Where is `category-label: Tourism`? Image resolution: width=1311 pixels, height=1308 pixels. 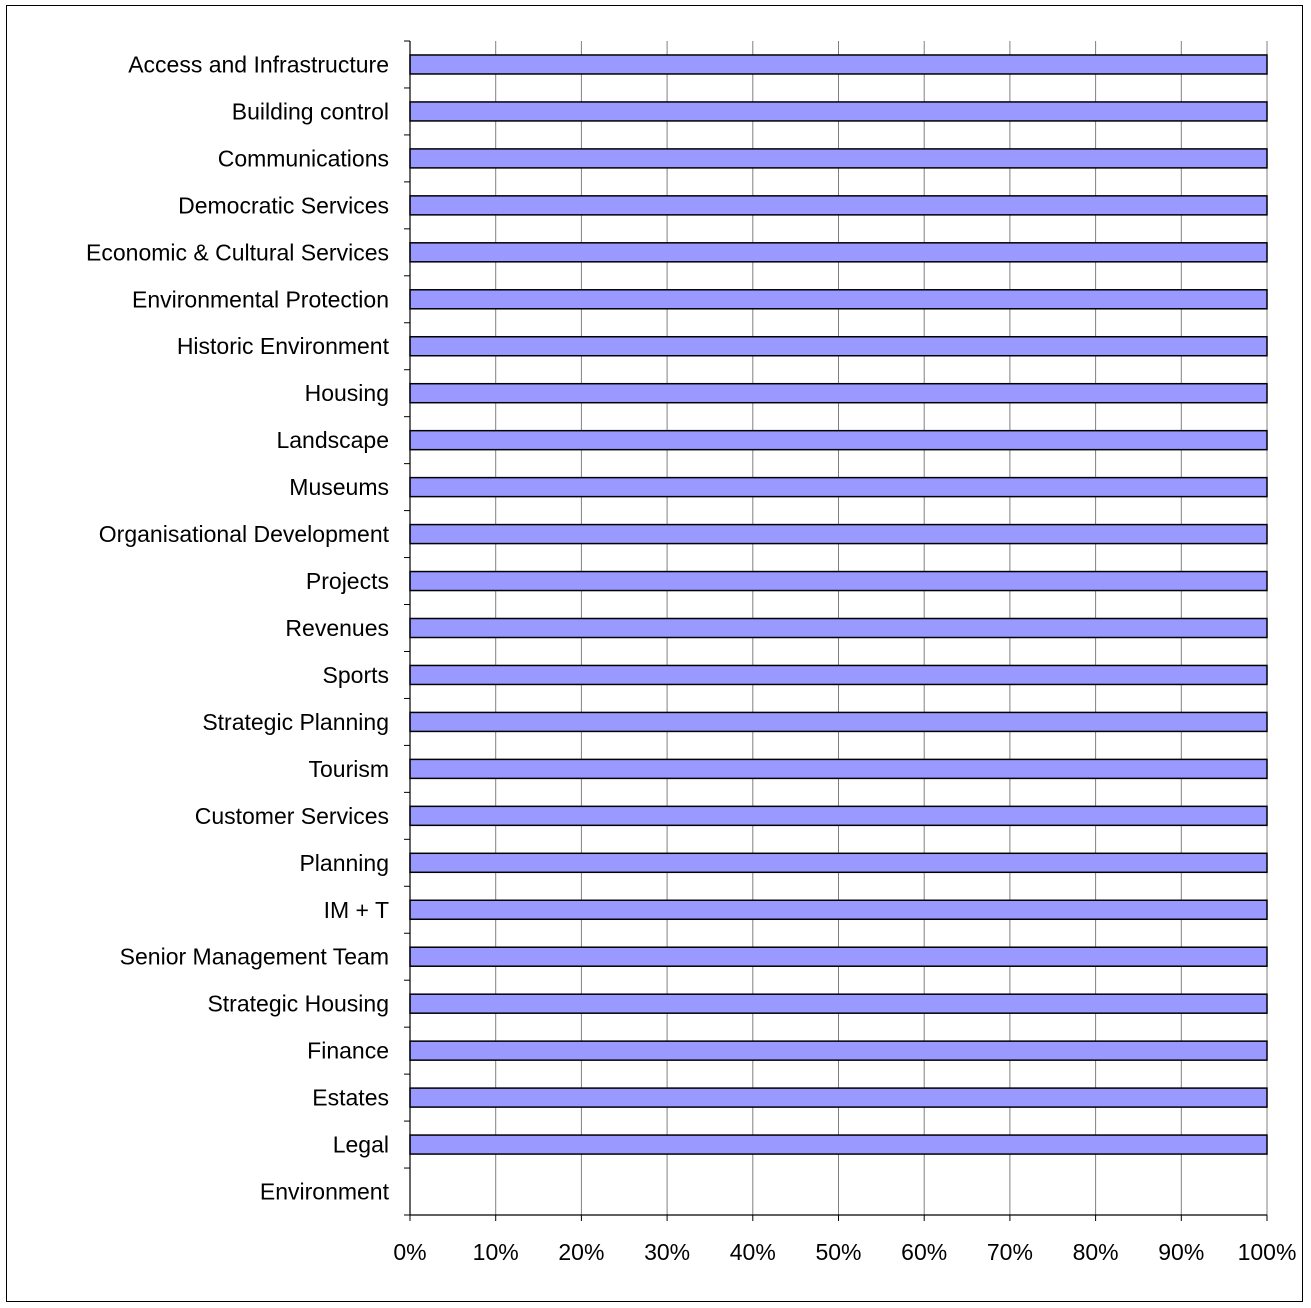
category-label: Tourism is located at coordinates (348, 769).